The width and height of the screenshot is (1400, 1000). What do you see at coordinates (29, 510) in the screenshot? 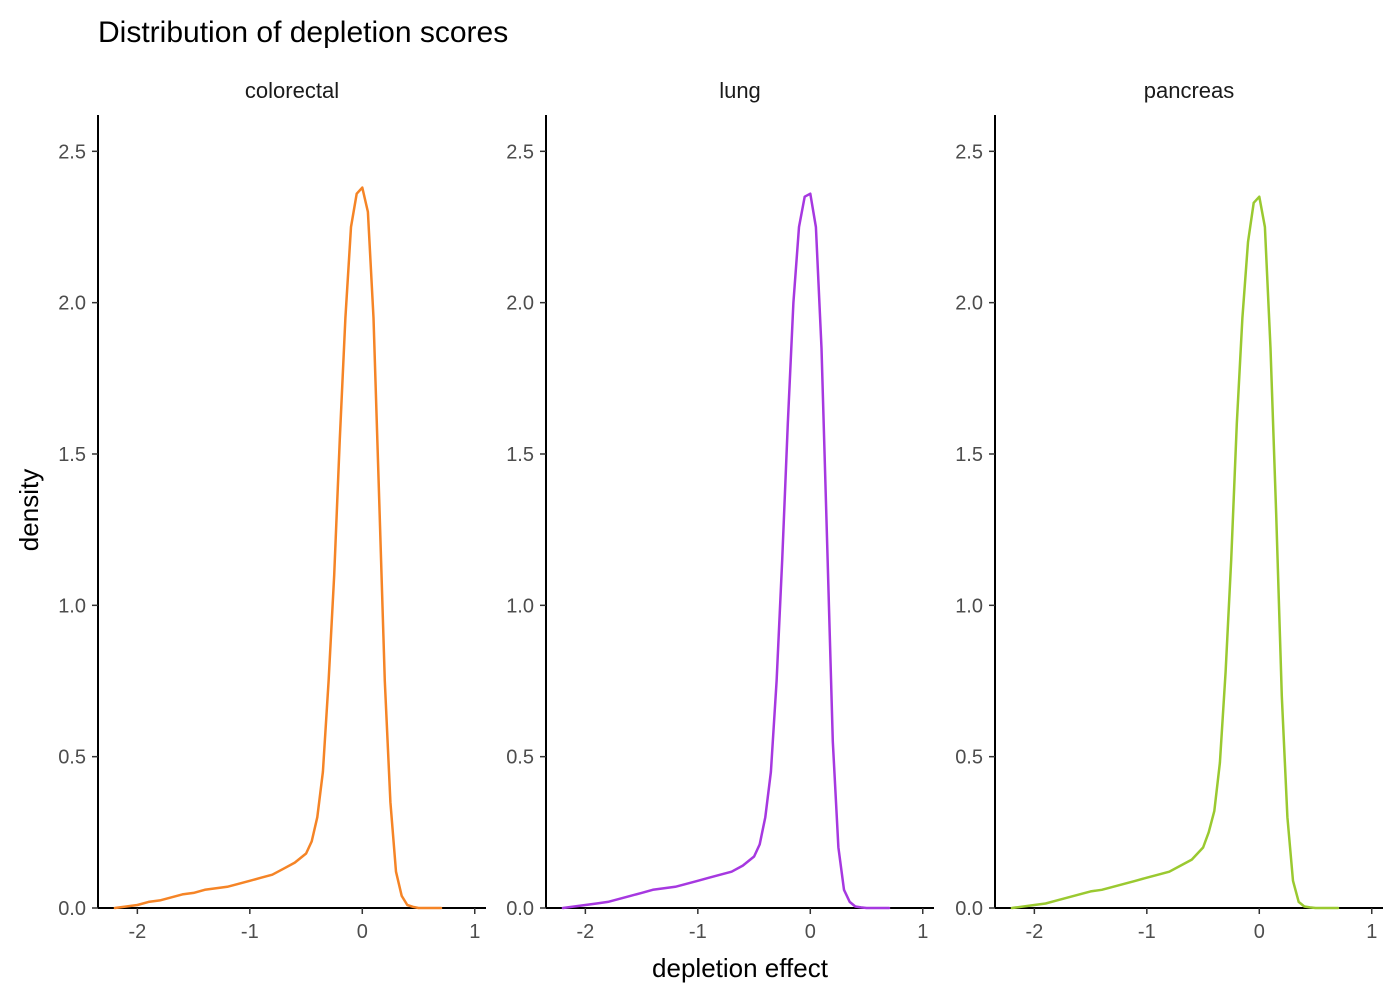
I see `y-axis-title: density` at bounding box center [29, 510].